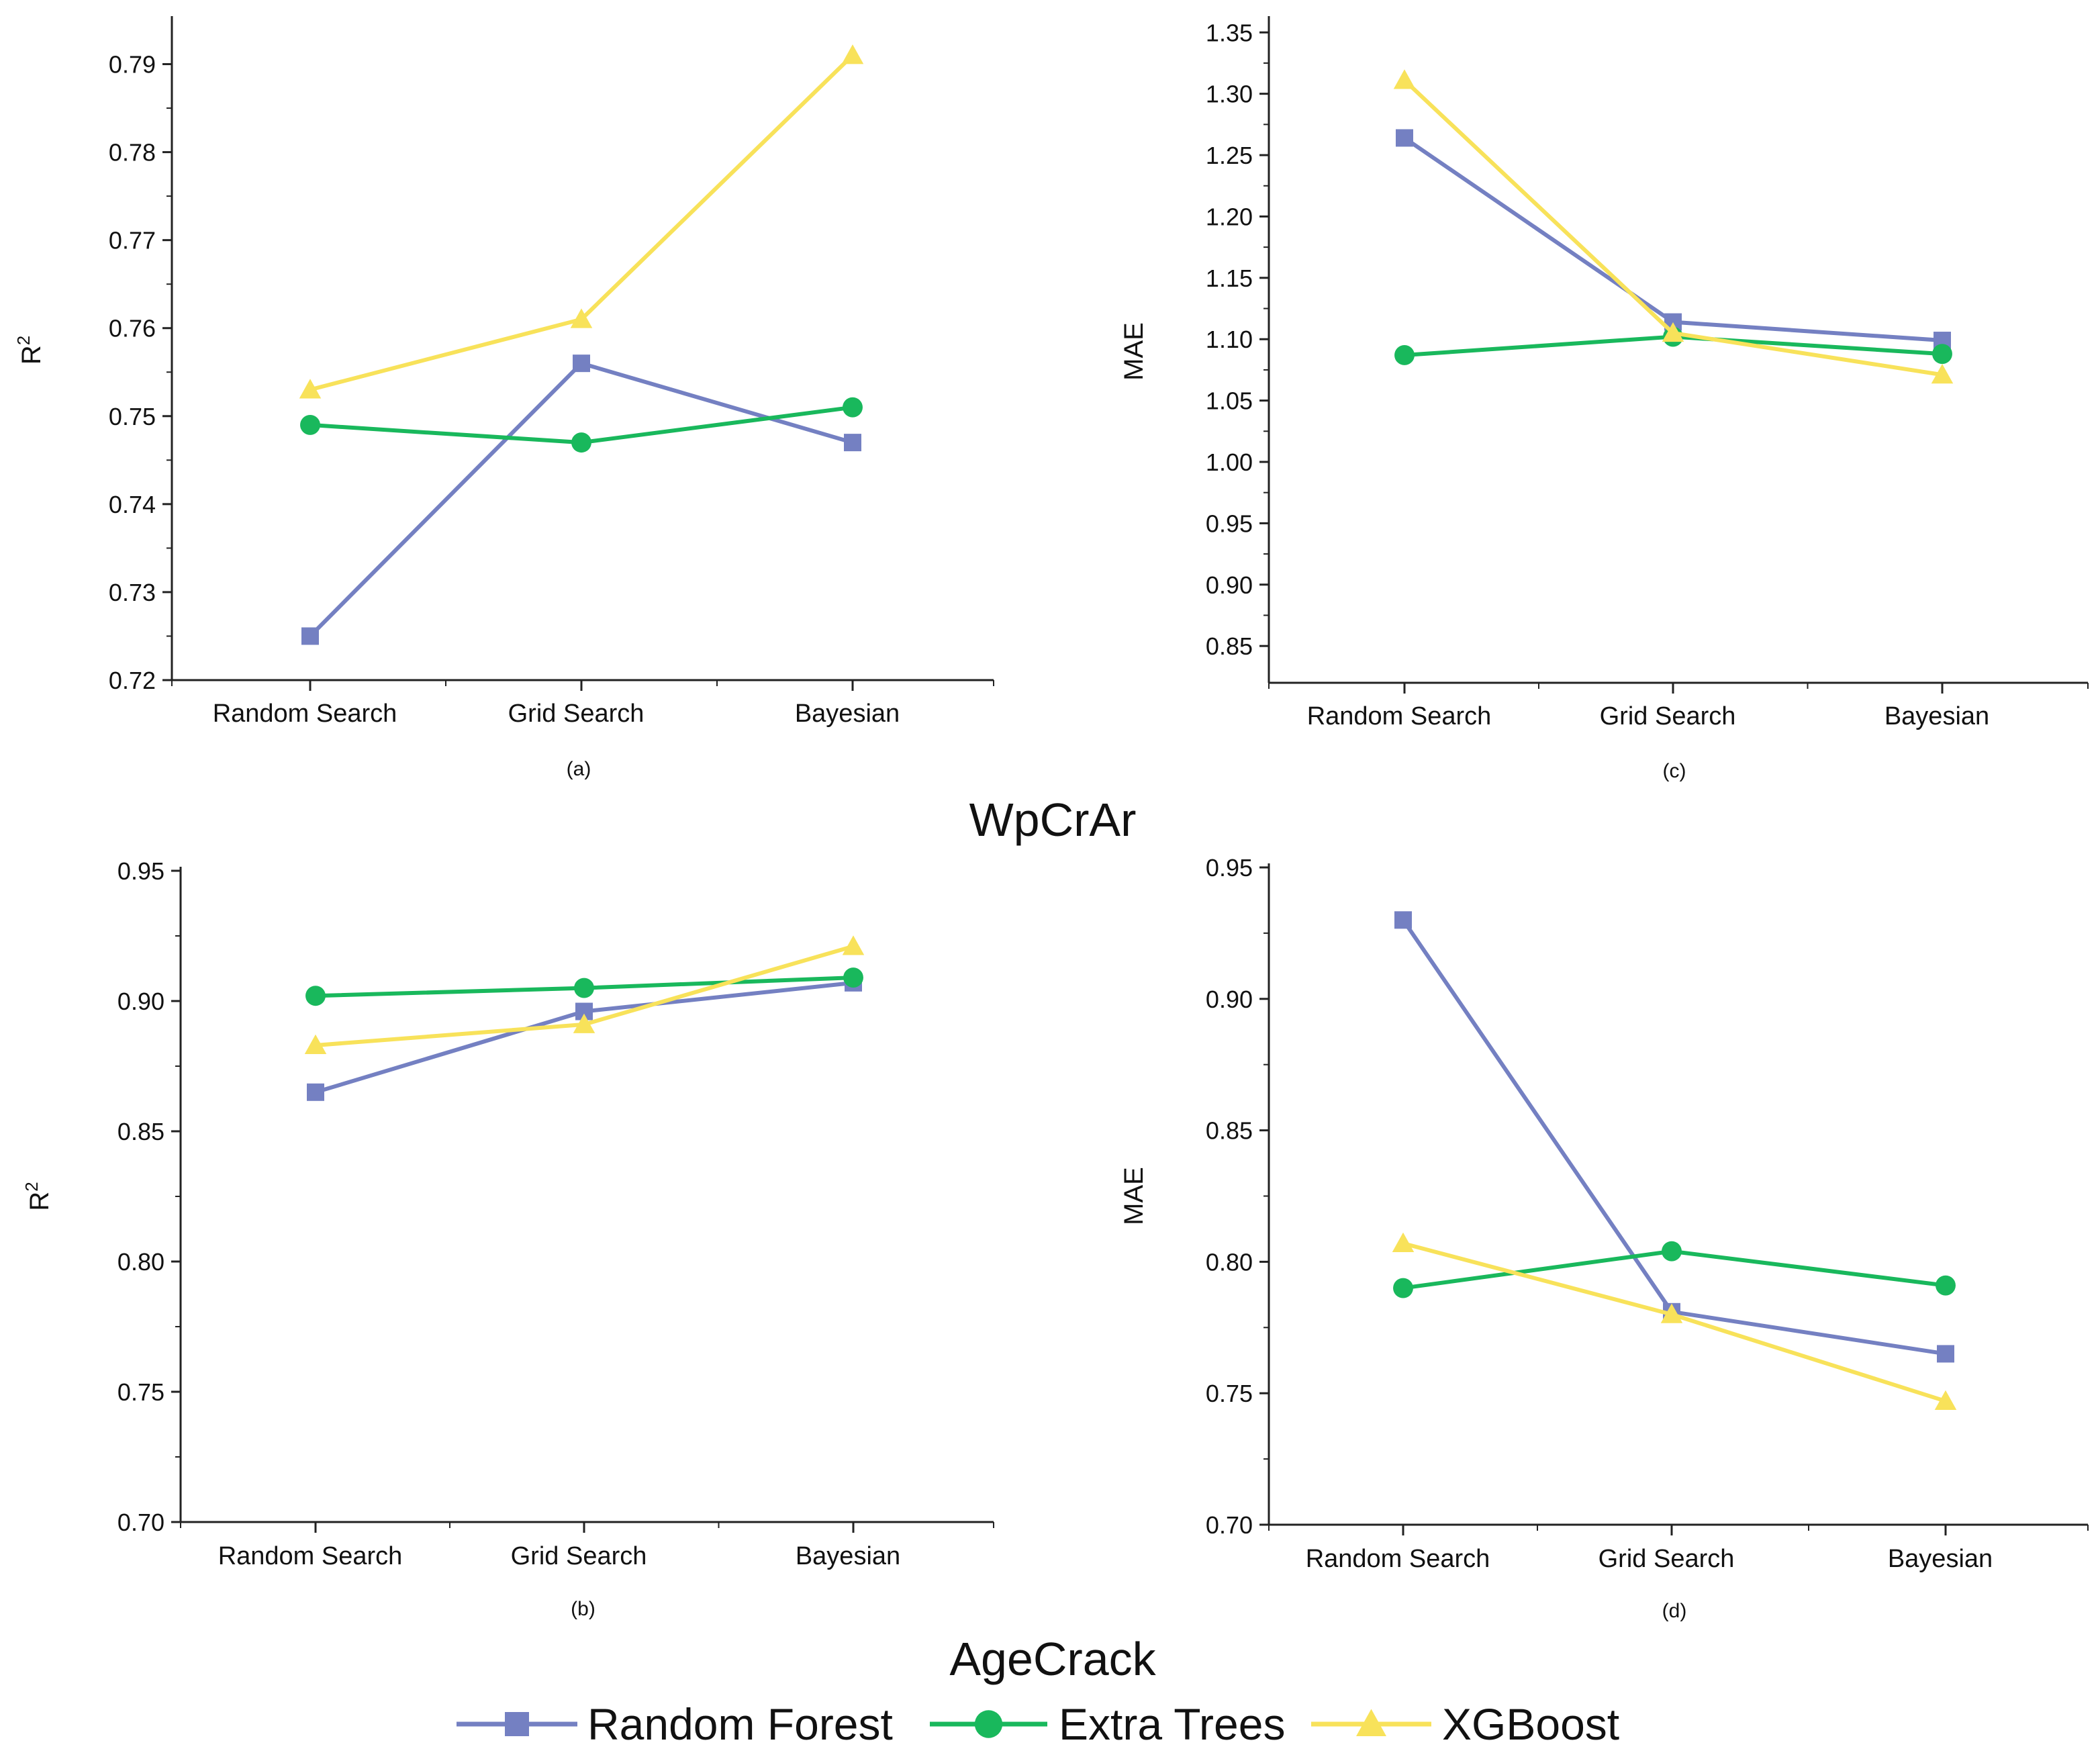 The height and width of the screenshot is (1757, 2100). Describe the element at coordinates (1053, 820) in the screenshot. I see `group-title-wpcrar: WpCrAr` at that location.